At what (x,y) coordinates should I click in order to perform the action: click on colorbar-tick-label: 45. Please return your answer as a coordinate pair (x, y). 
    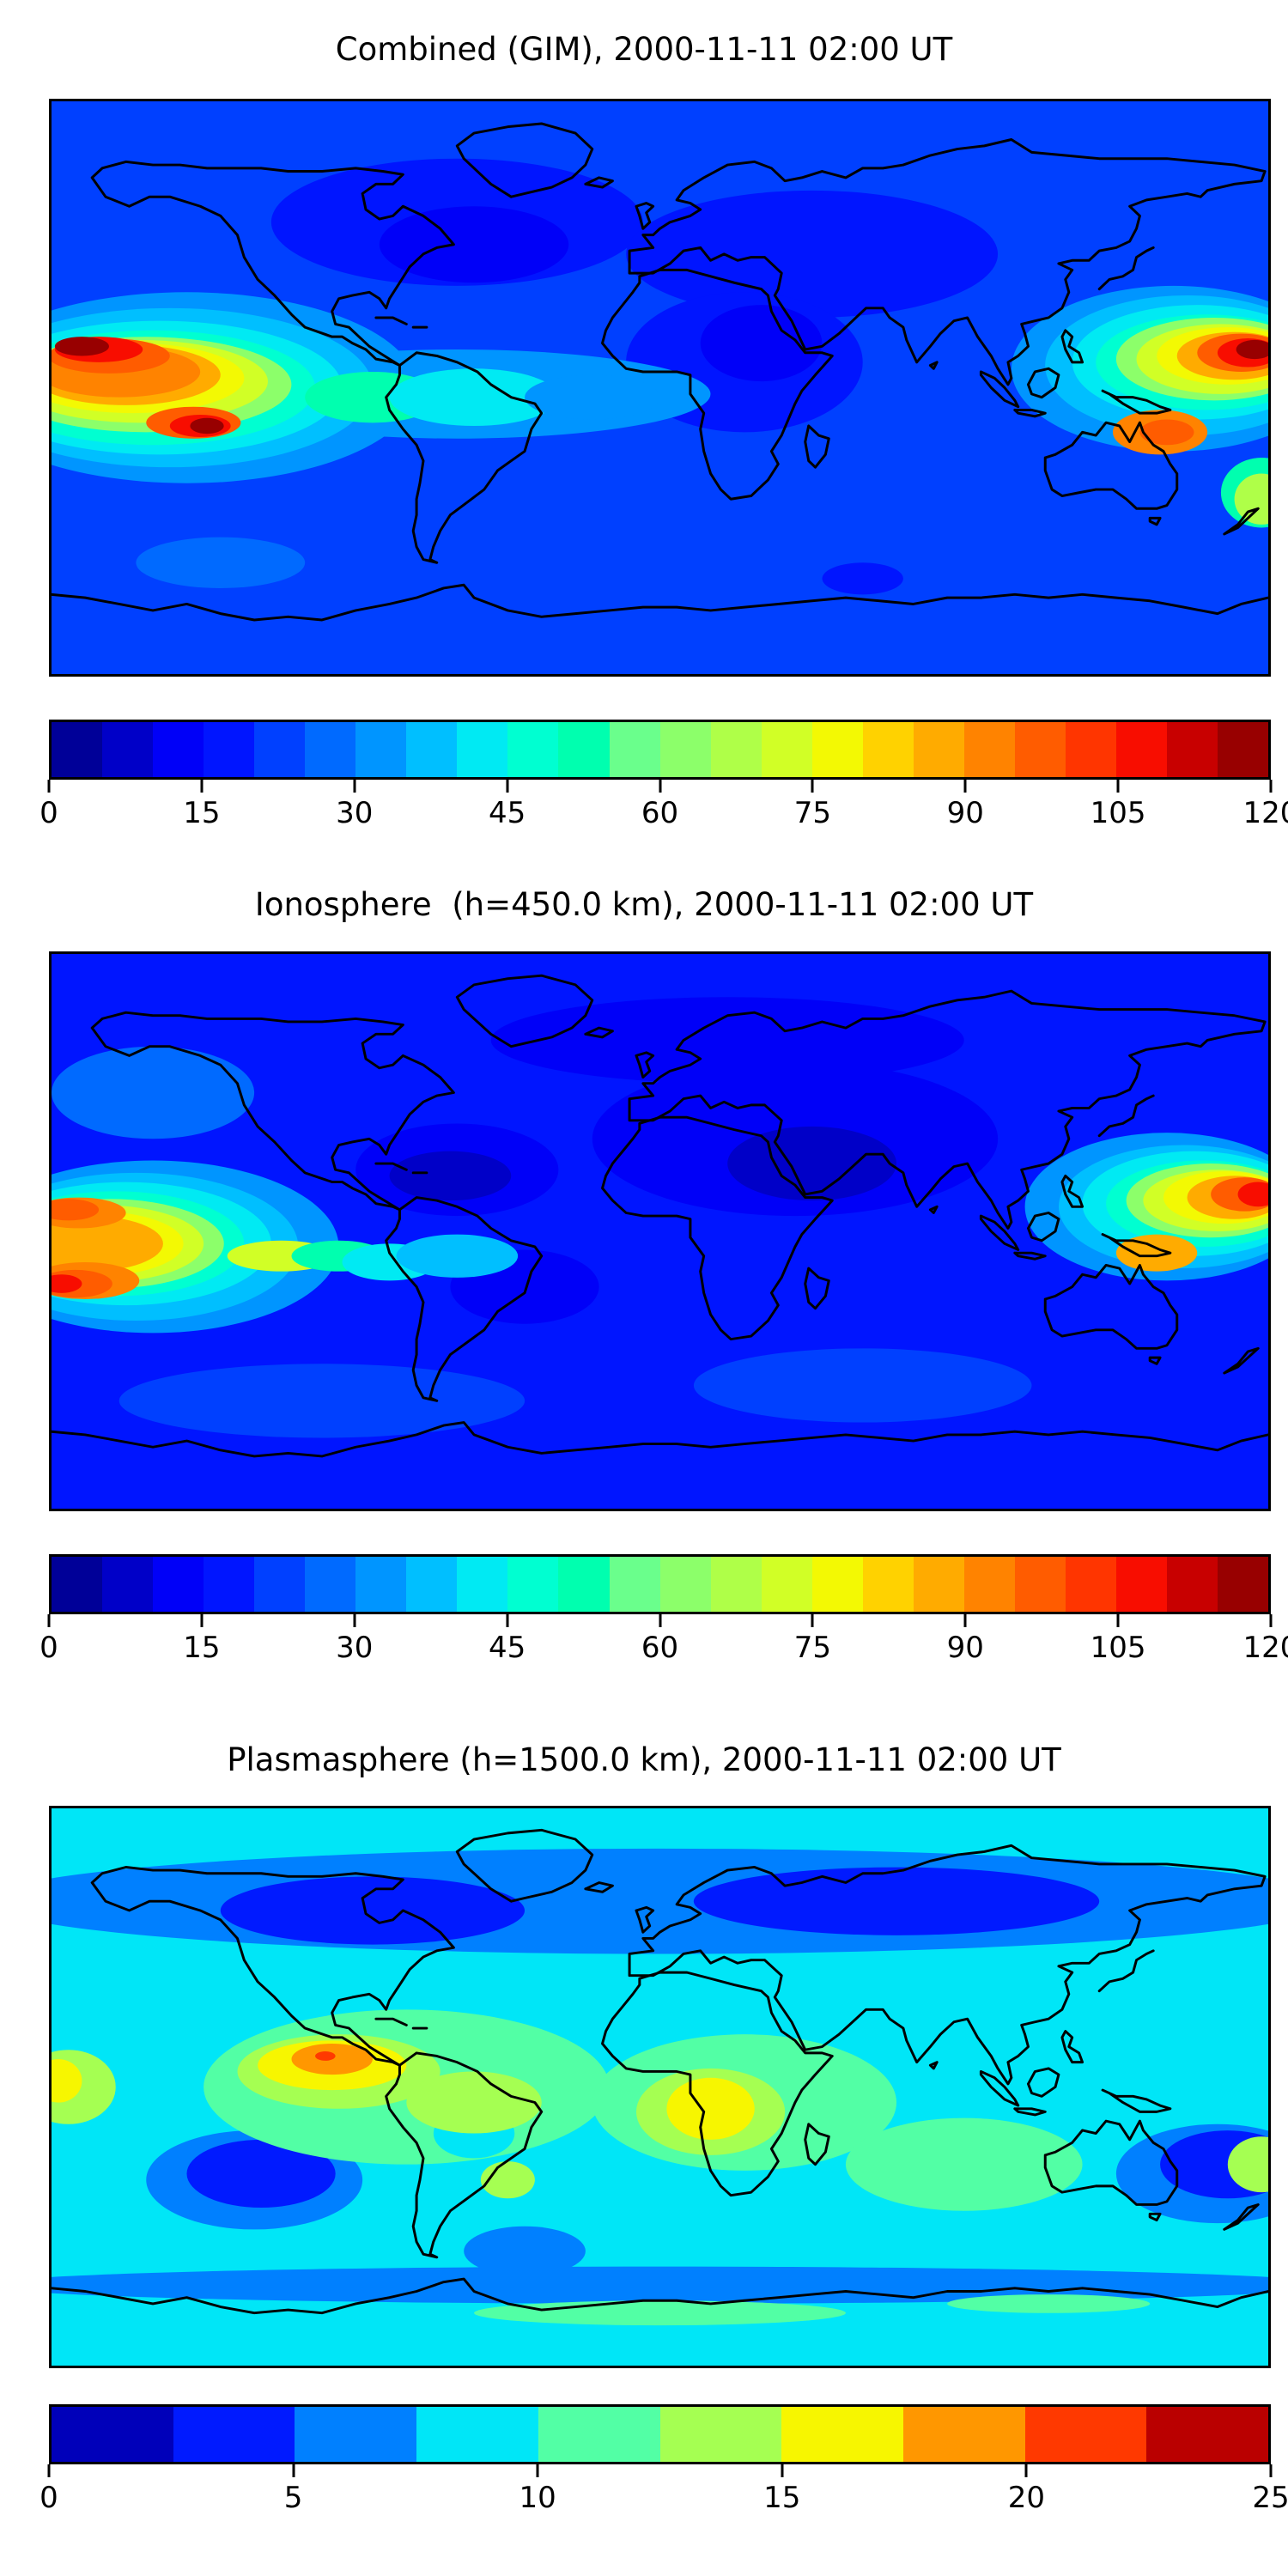
    Looking at the image, I should click on (507, 813).